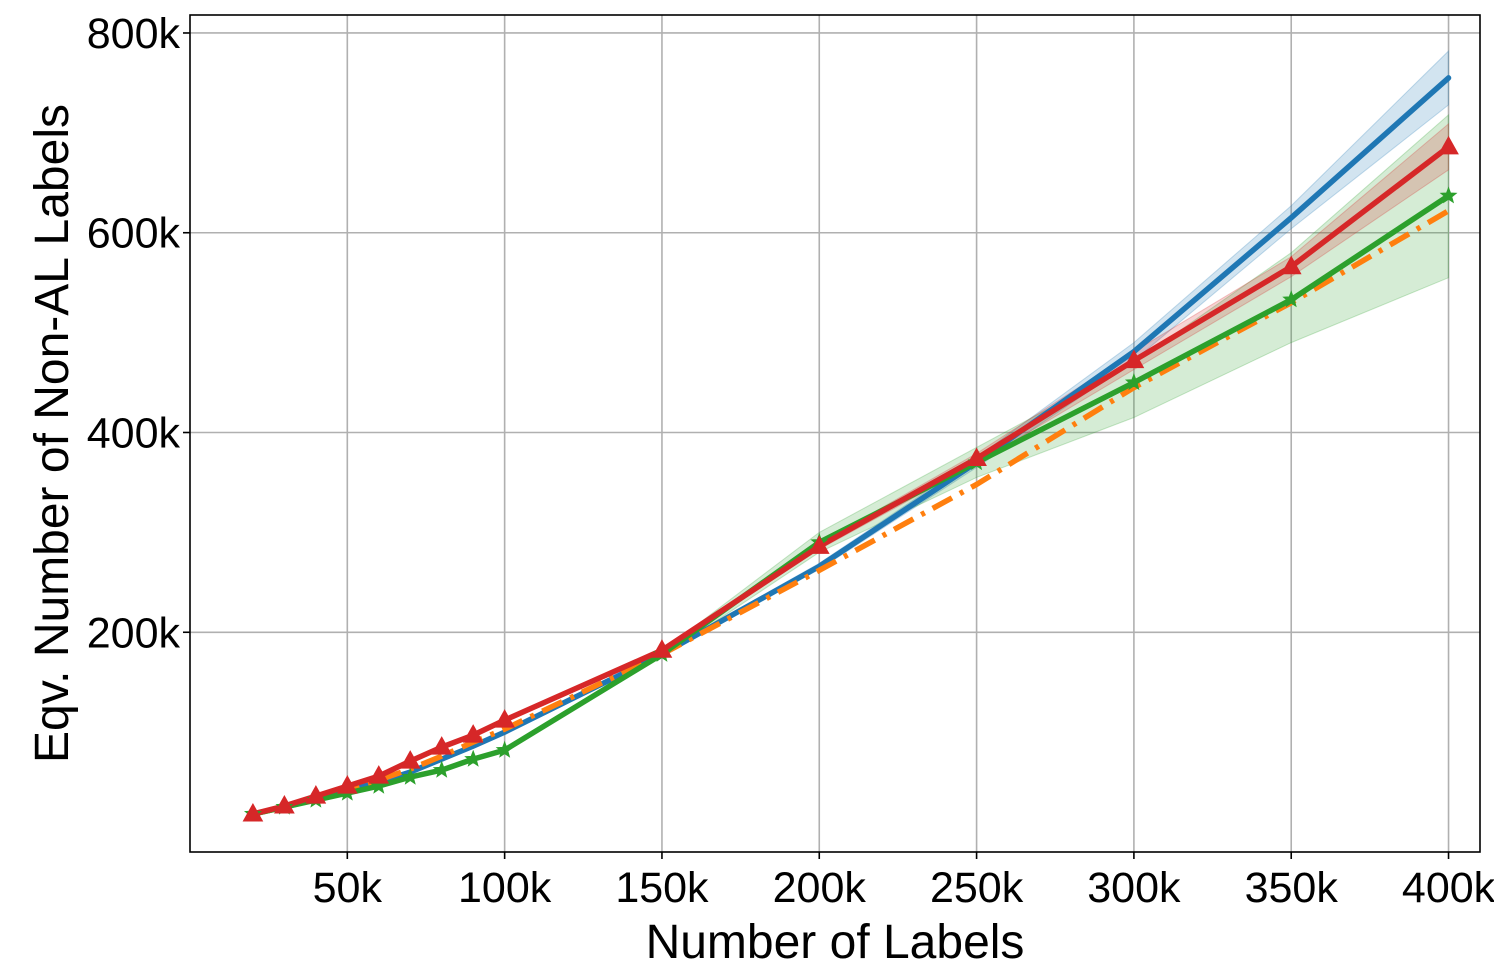 Image resolution: width=1494 pixels, height=980 pixels. What do you see at coordinates (134, 434) in the screenshot?
I see `y-tick-label: 400k` at bounding box center [134, 434].